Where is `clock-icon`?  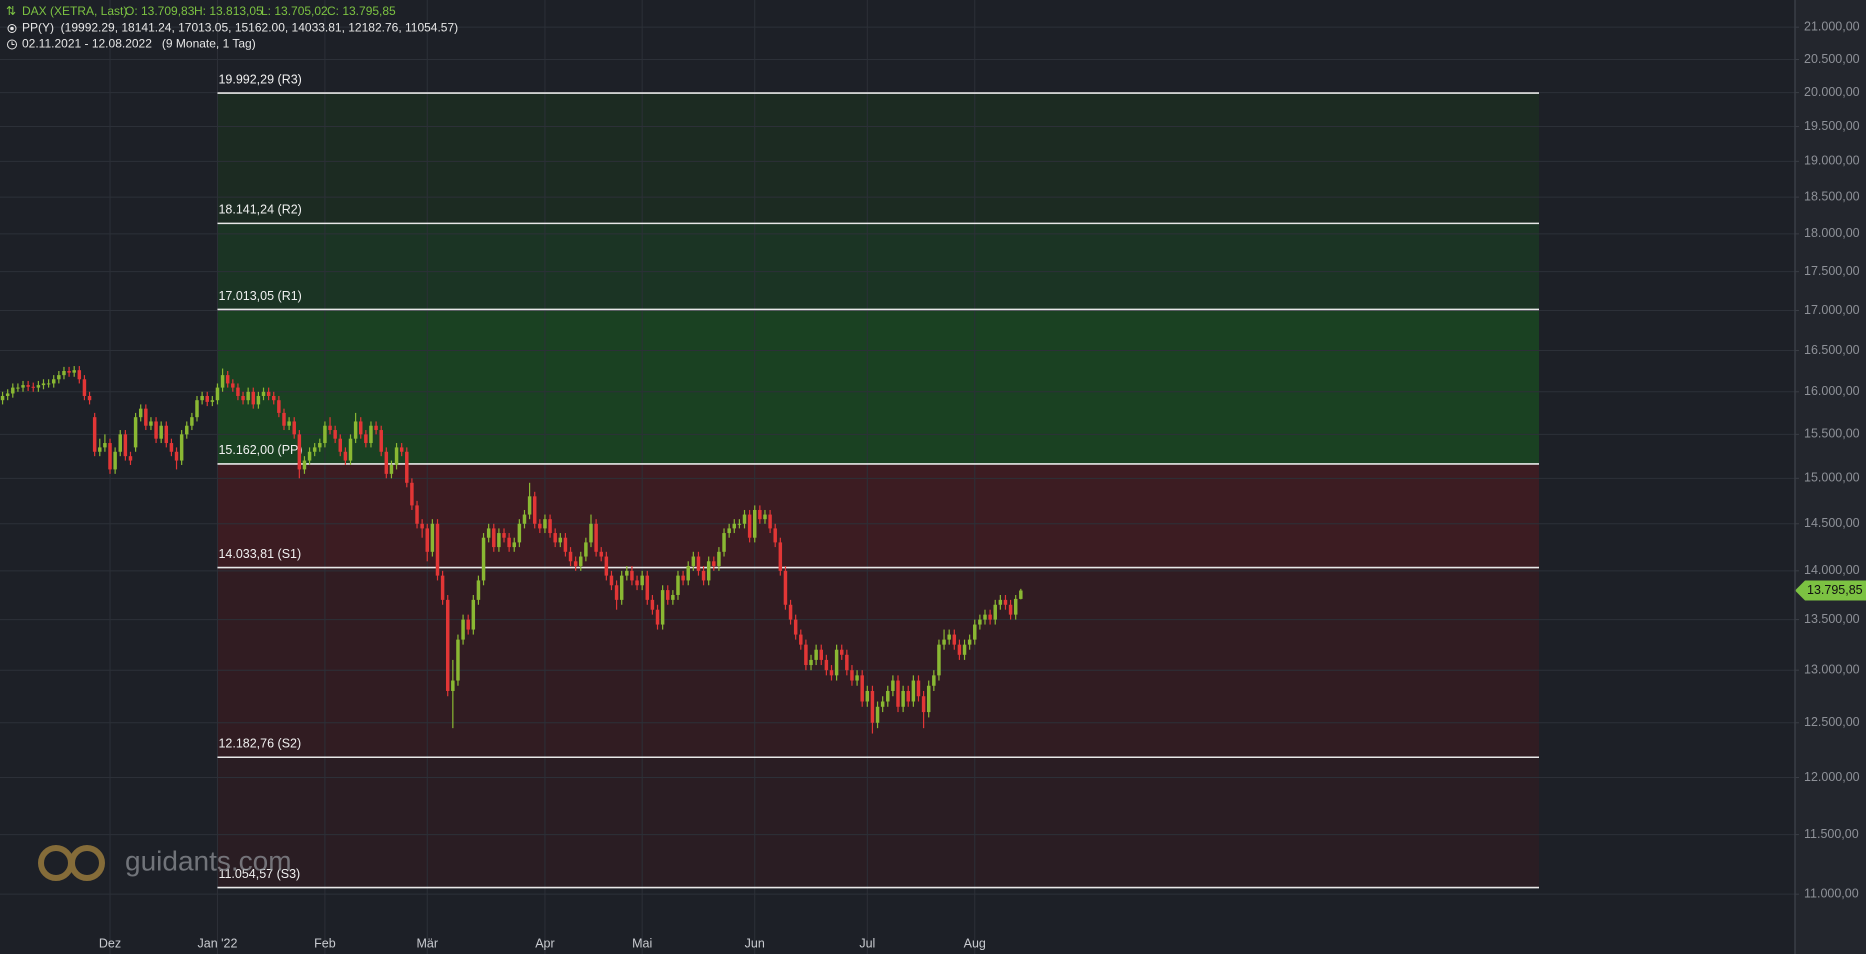
clock-icon is located at coordinates (13, 43).